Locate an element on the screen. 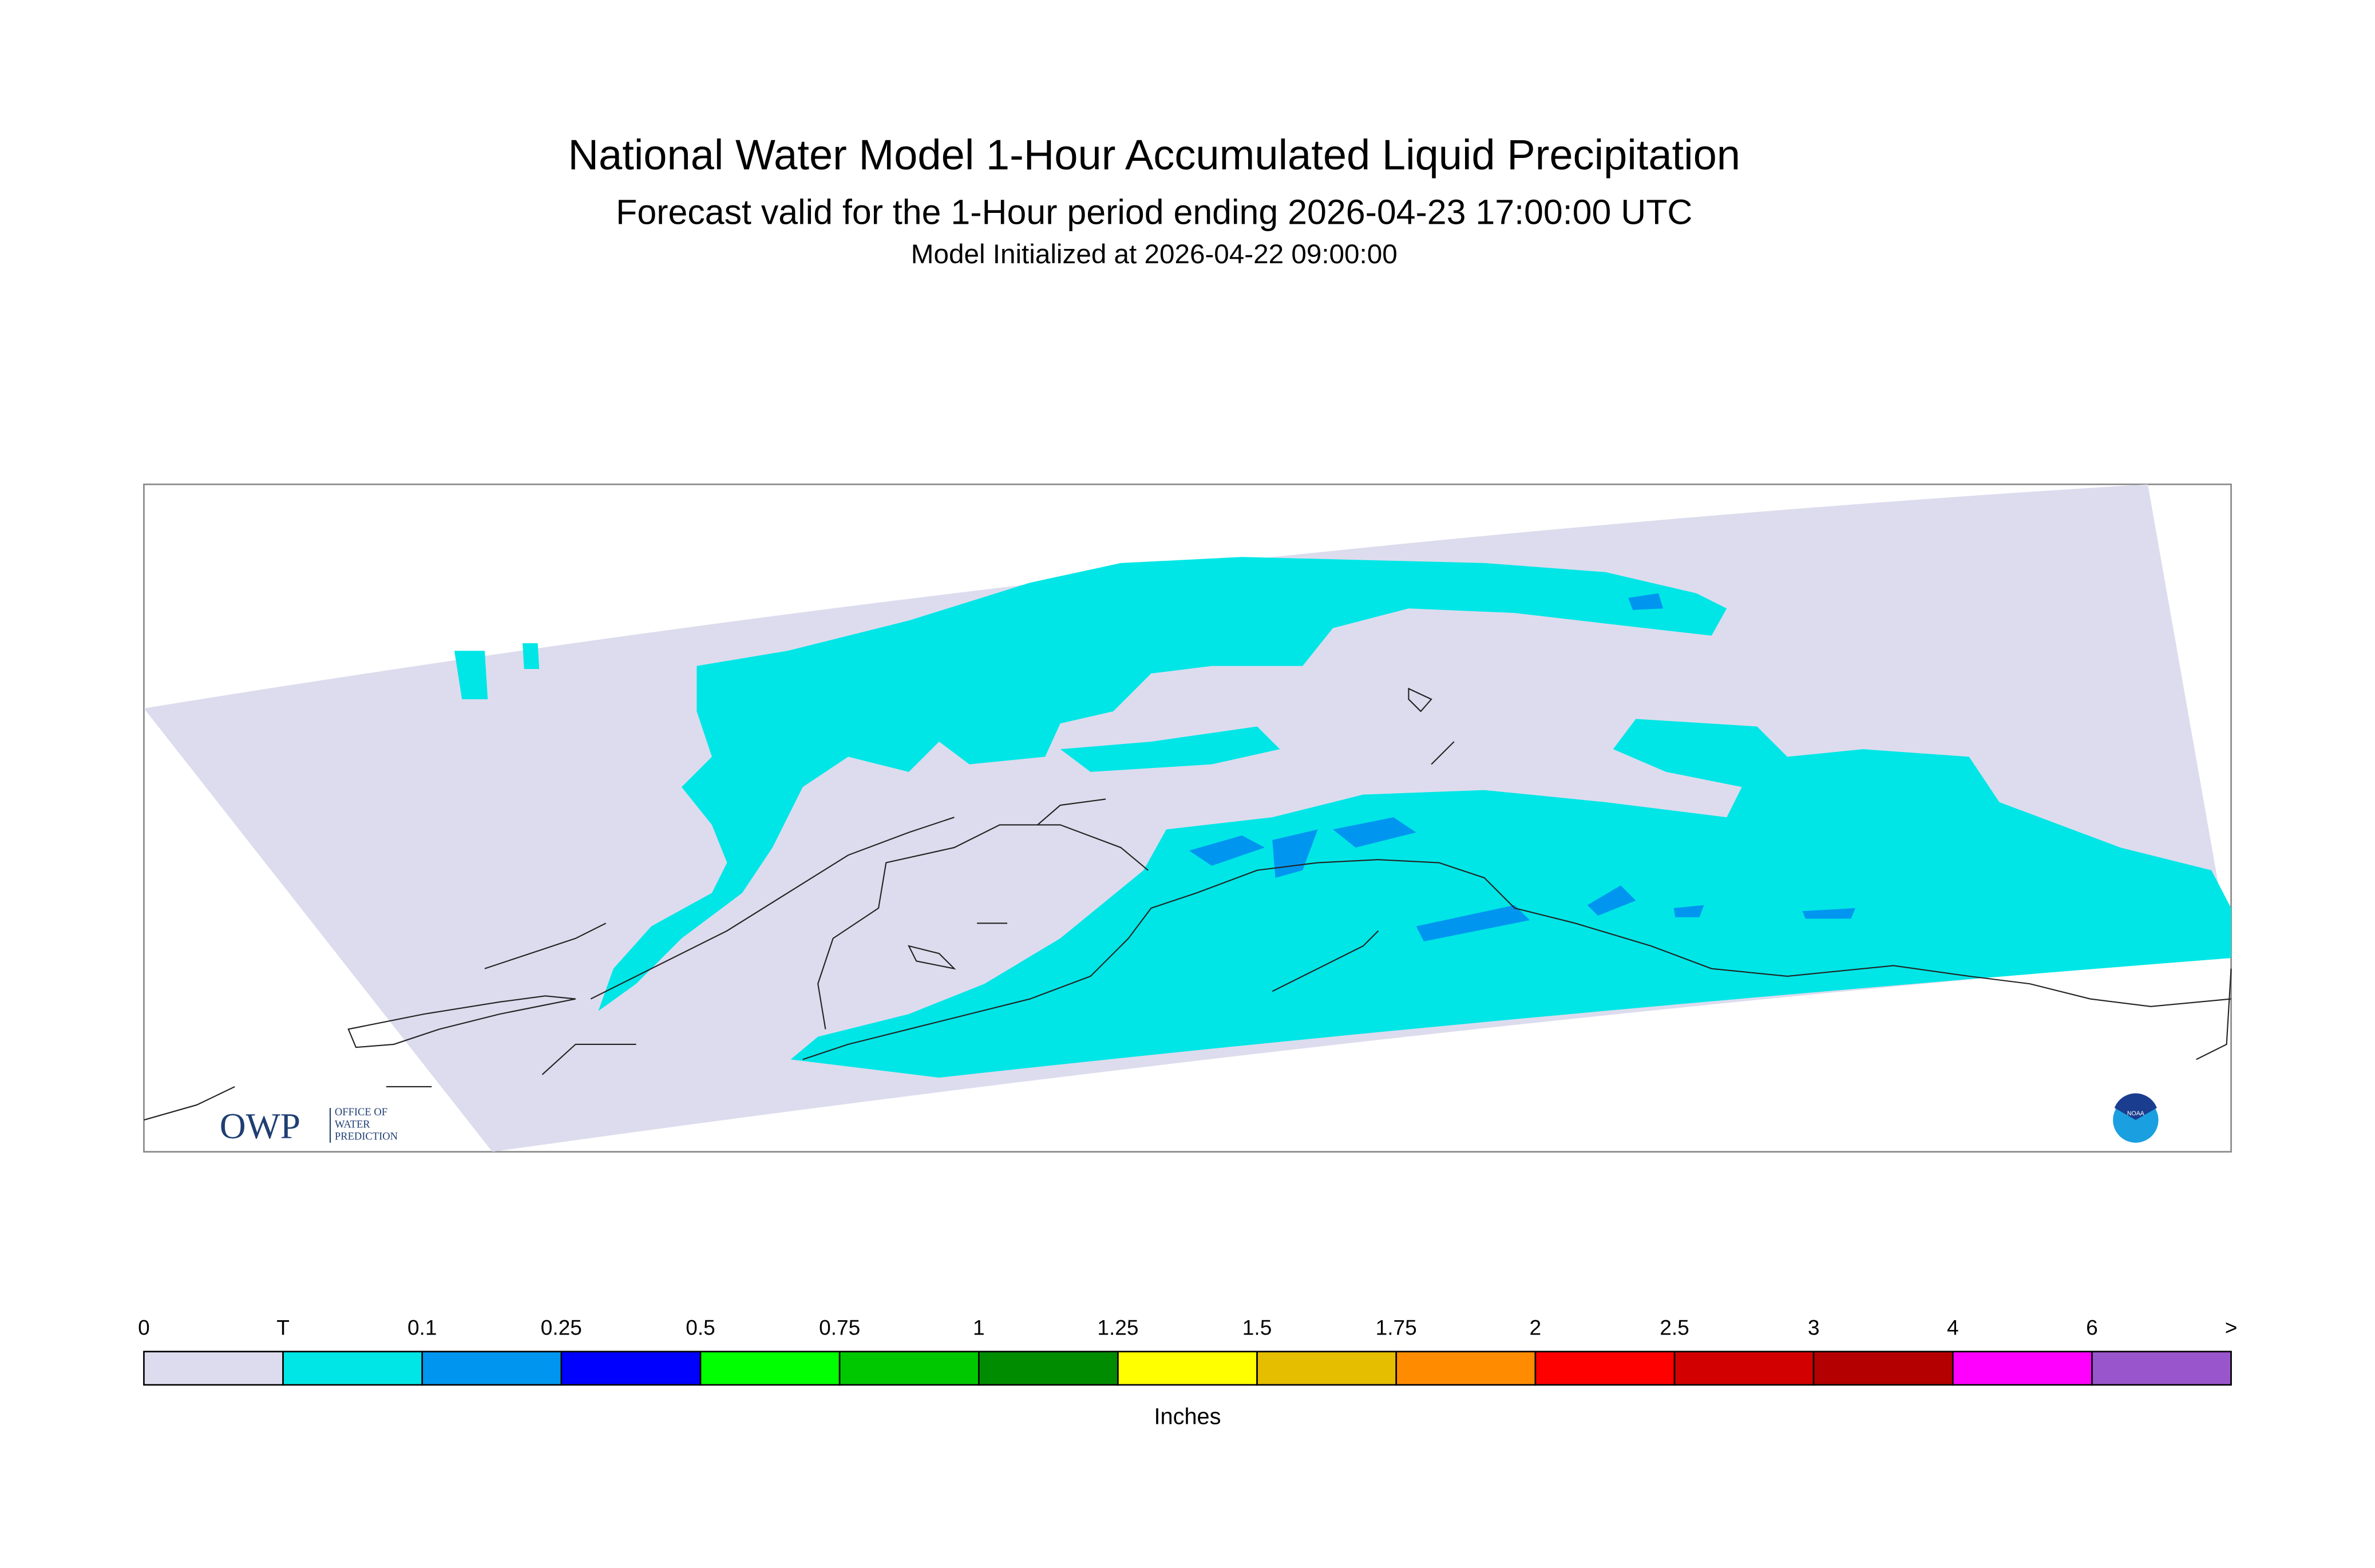 The image size is (2375, 1568). init-time: Model Initialized at 2026-04-22 09:00:00 is located at coordinates (1154, 254).